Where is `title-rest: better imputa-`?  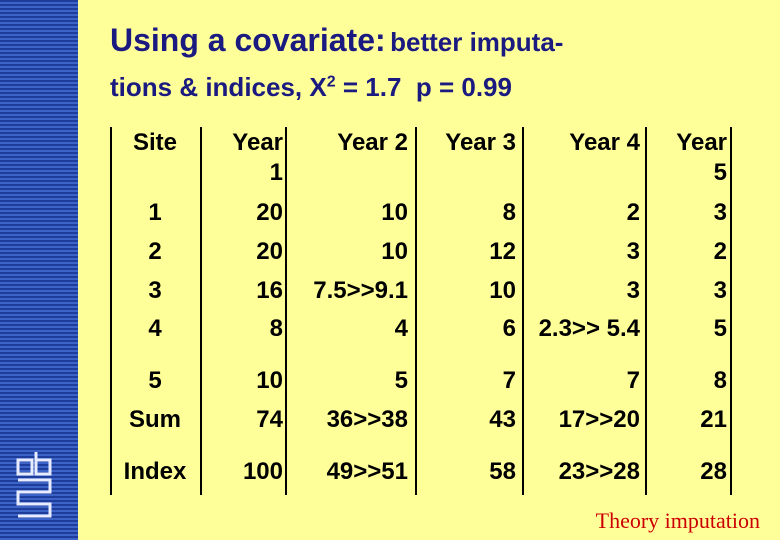
title-rest: better imputa- is located at coordinates (477, 42).